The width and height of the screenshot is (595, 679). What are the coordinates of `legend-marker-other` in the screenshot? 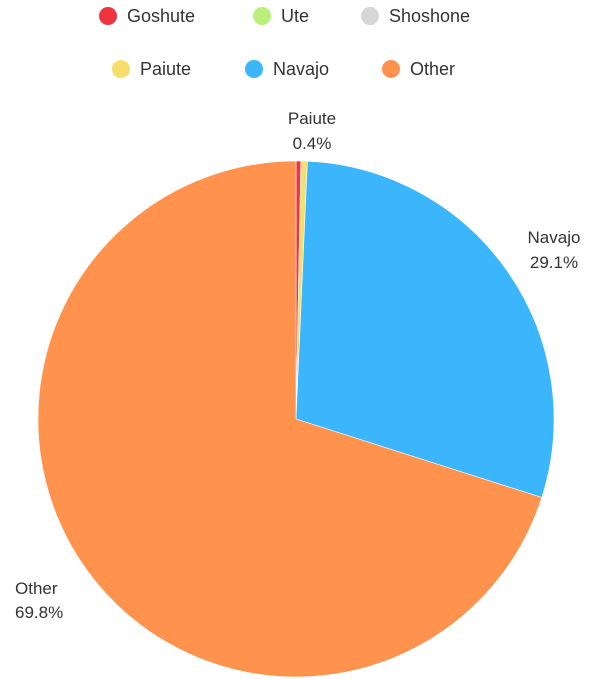 It's located at (391, 69).